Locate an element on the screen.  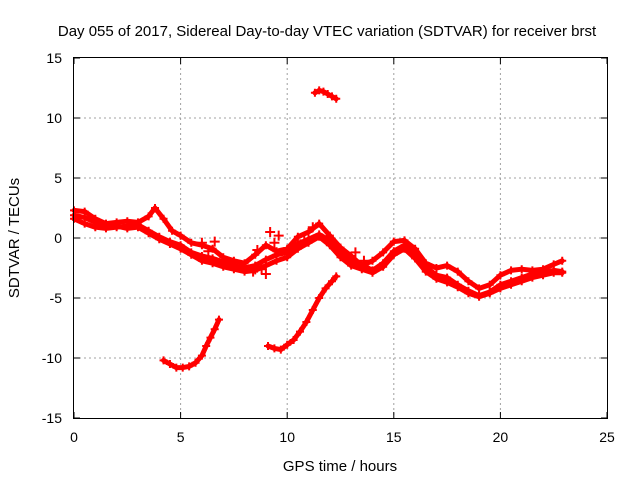
y-tick-label: 5 is located at coordinates (58, 178).